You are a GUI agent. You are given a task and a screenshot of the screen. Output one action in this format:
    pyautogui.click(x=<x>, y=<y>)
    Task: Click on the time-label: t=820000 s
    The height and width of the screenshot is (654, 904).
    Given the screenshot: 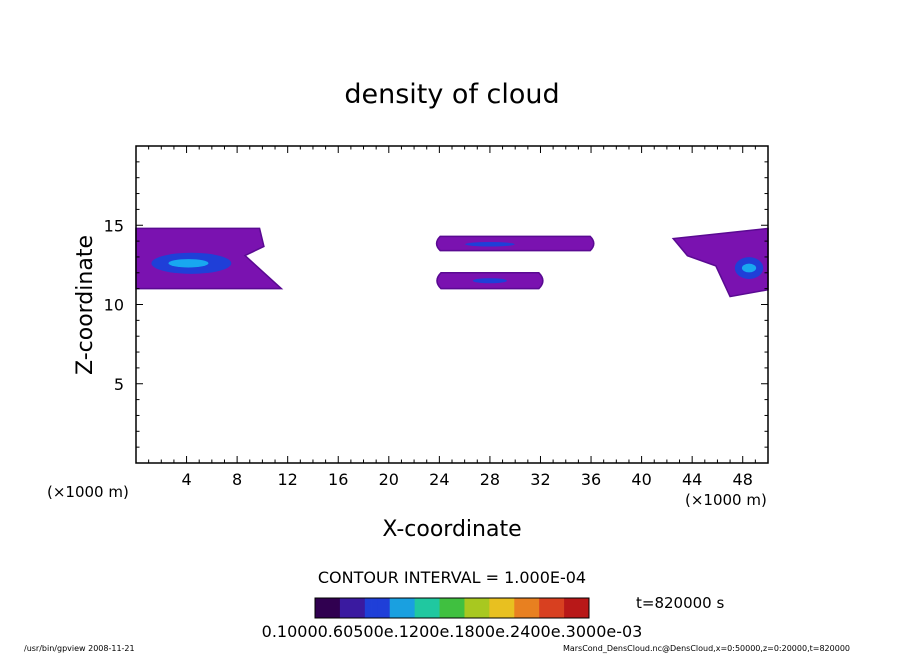 What is the action you would take?
    pyautogui.click(x=680, y=603)
    